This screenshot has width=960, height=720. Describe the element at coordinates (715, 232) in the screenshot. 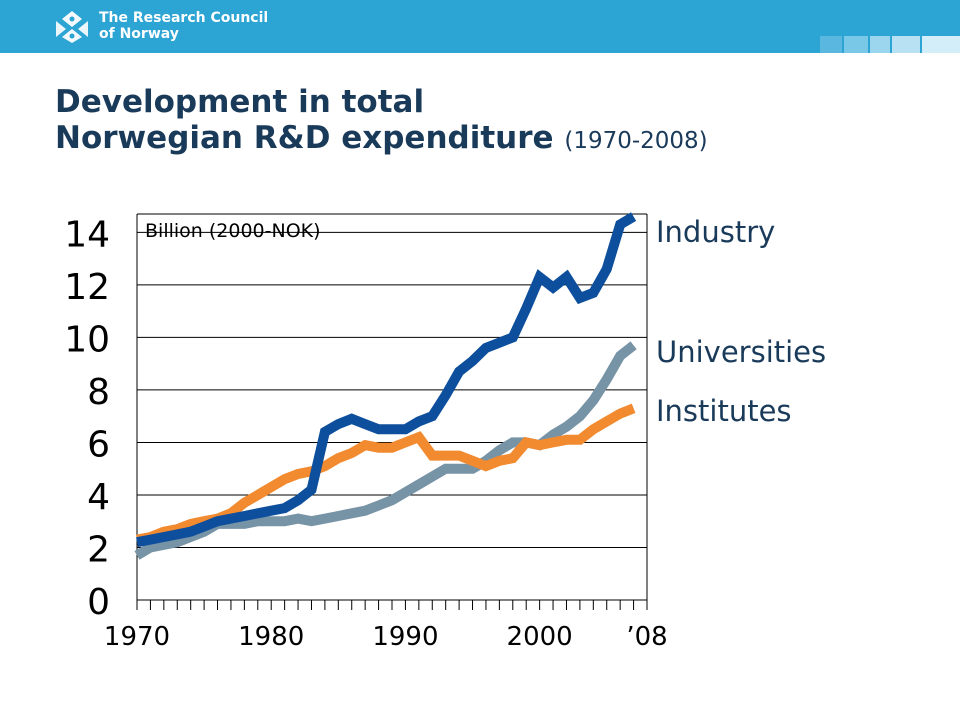

I see `series-label-industry: Industry` at that location.